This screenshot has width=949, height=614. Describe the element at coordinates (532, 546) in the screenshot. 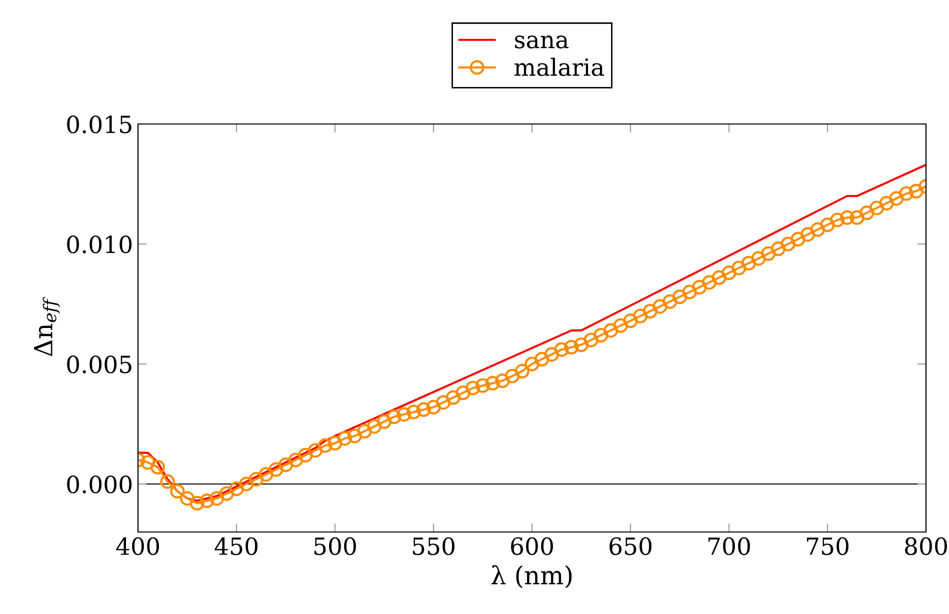

I see `x-tick-label: 600` at that location.